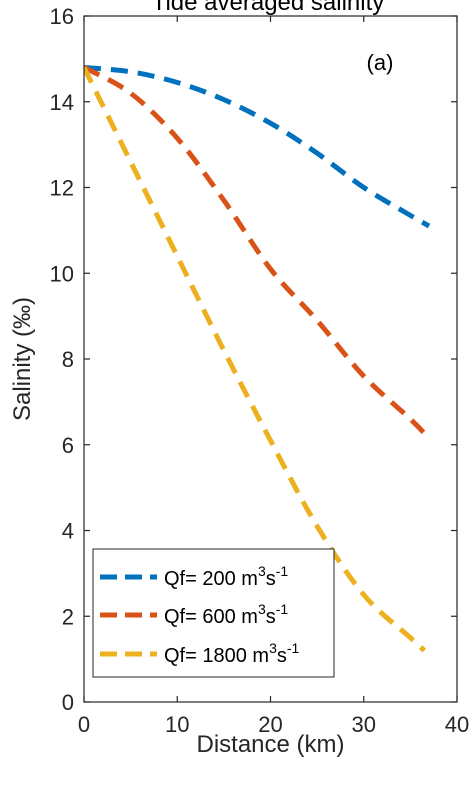  What do you see at coordinates (268, 8) in the screenshot?
I see `chart-title: Tide averaged salinity` at bounding box center [268, 8].